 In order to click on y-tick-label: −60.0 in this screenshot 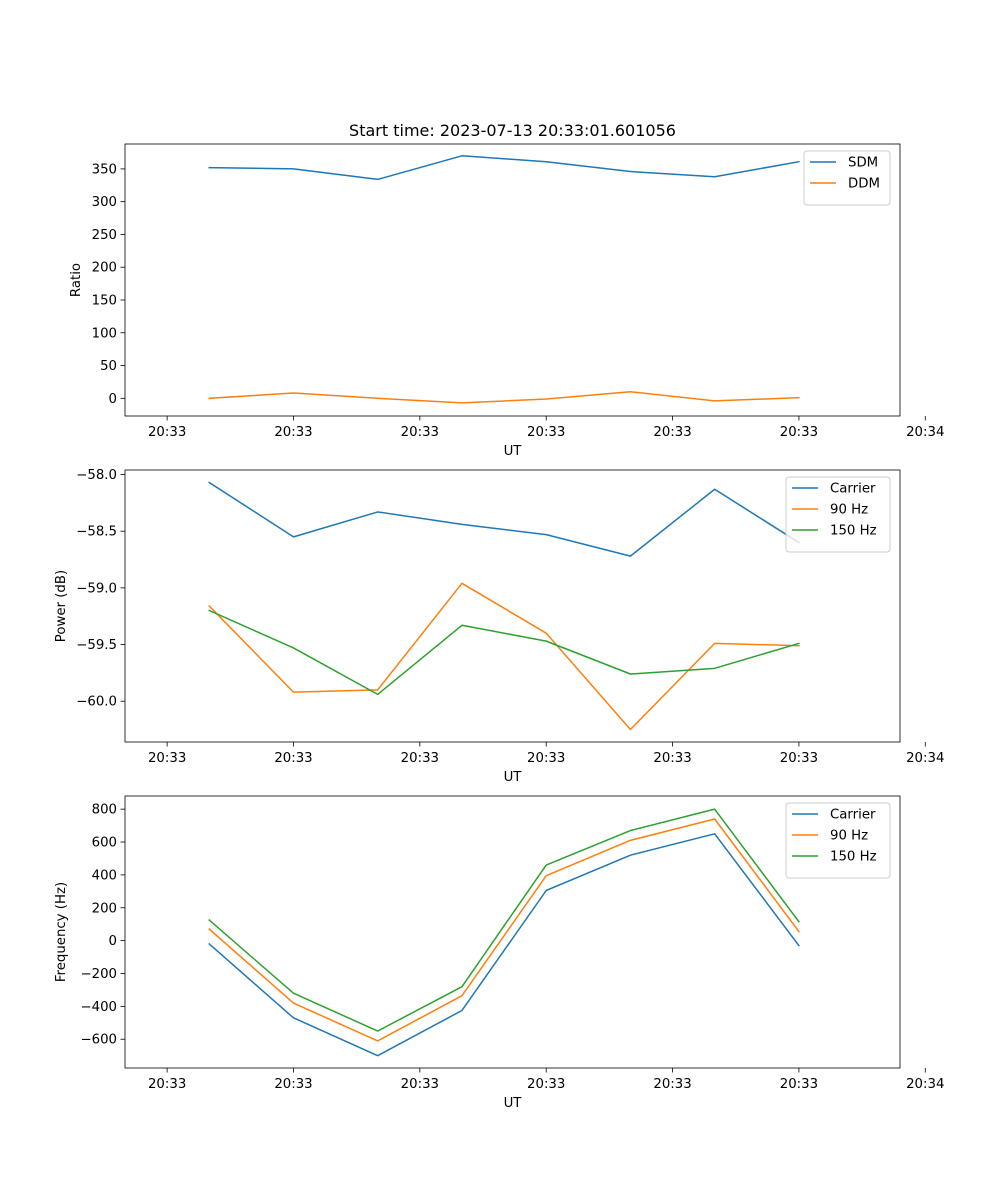, I will do `click(96, 702)`.